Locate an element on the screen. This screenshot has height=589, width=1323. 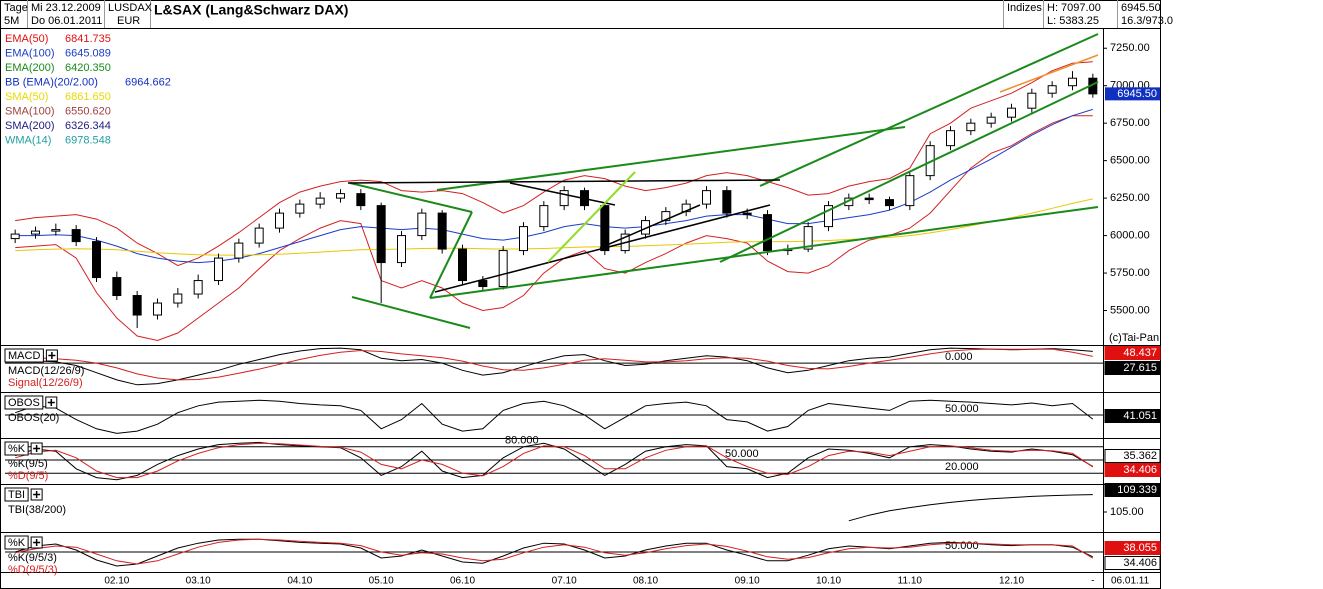
panel-title: OBOS is located at coordinates (24, 403).